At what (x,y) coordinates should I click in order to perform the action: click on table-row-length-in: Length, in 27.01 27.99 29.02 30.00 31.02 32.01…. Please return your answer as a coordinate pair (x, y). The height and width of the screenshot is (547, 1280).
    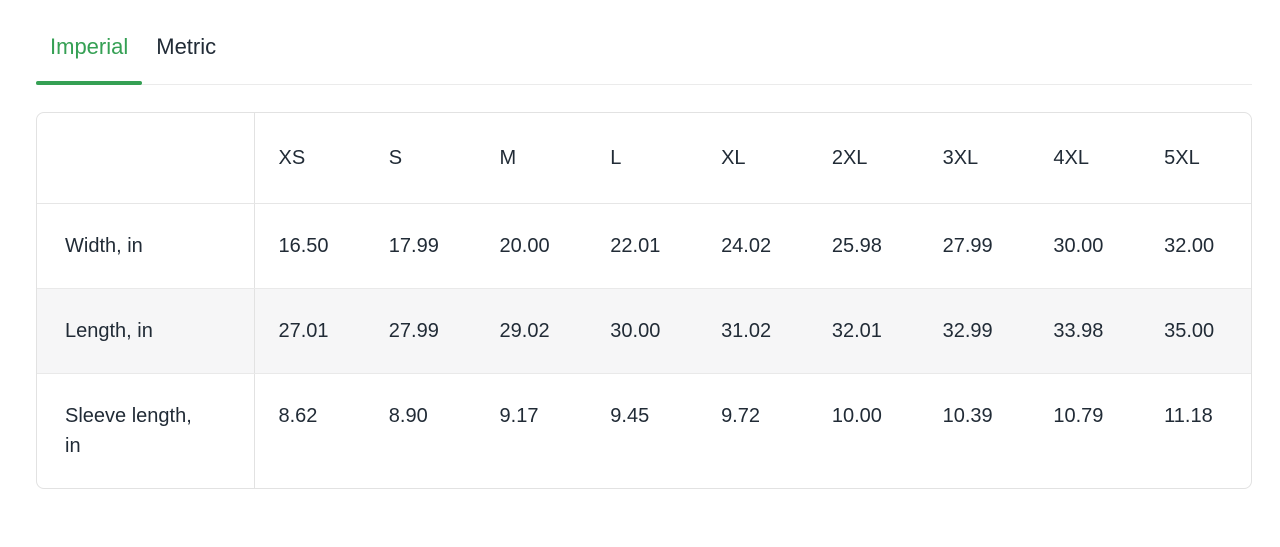
    Looking at the image, I should click on (644, 331).